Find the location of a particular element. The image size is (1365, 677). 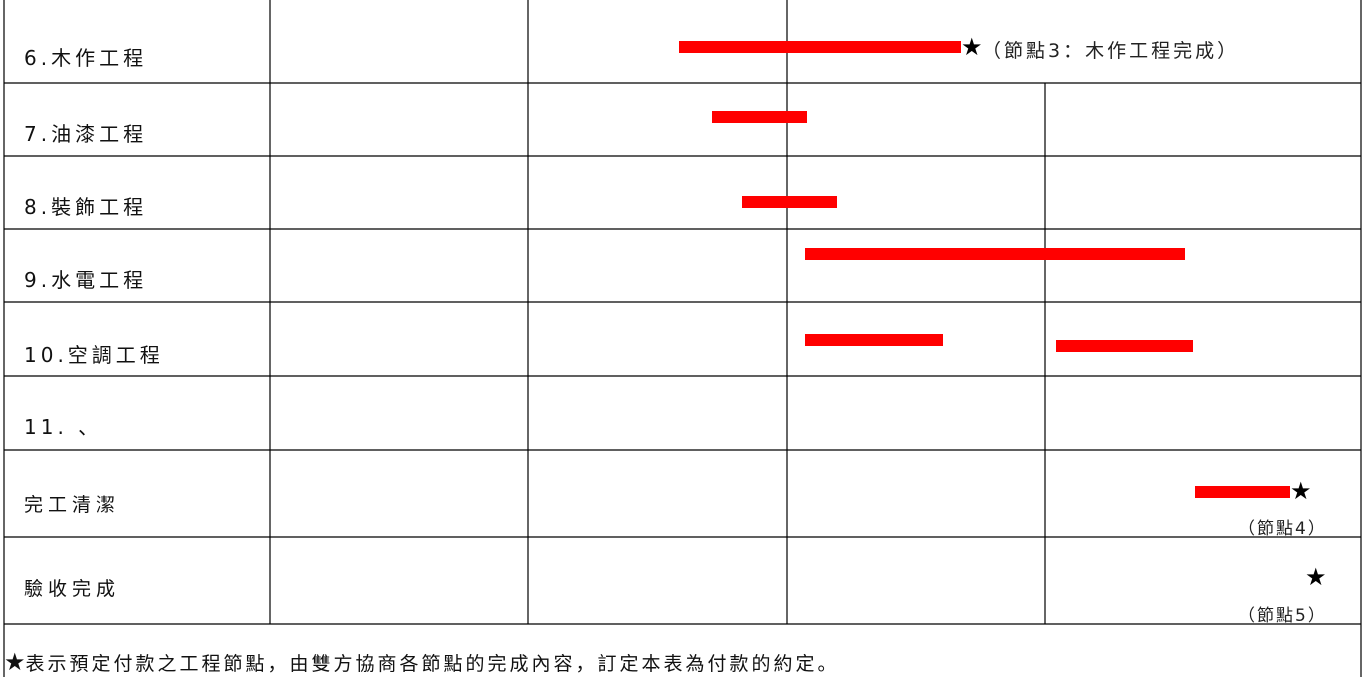

row-label-item-11: 11. 、 is located at coordinates (63, 427).